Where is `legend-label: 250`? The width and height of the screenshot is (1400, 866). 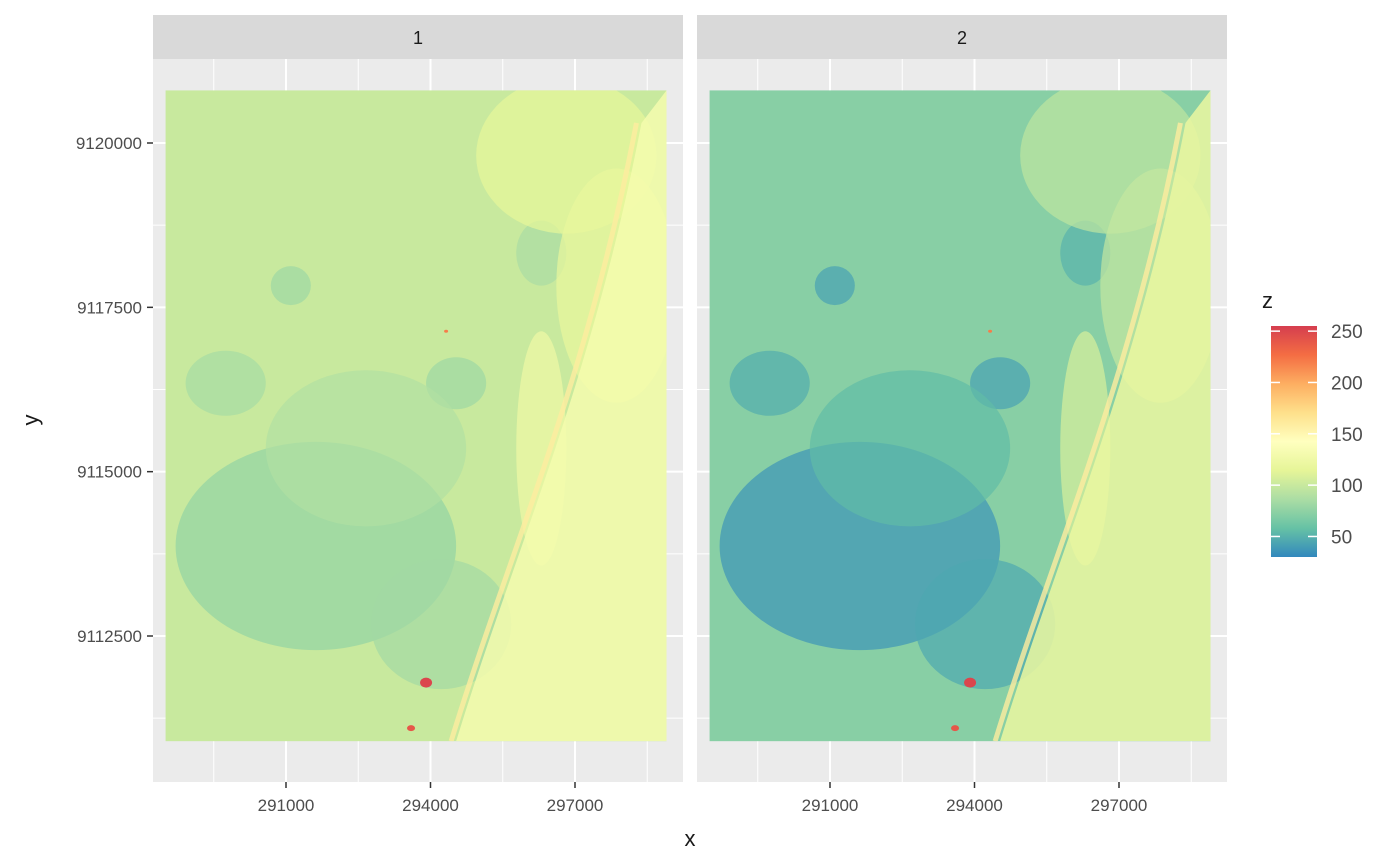 legend-label: 250 is located at coordinates (1347, 332).